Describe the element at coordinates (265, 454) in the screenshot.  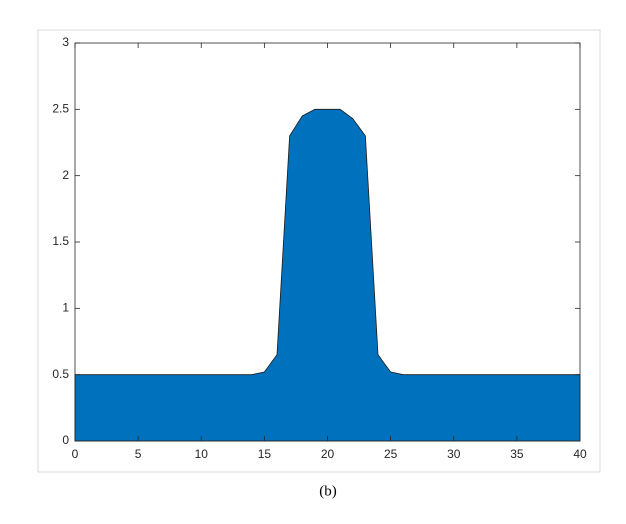
I see `x-tick-label: 15` at that location.